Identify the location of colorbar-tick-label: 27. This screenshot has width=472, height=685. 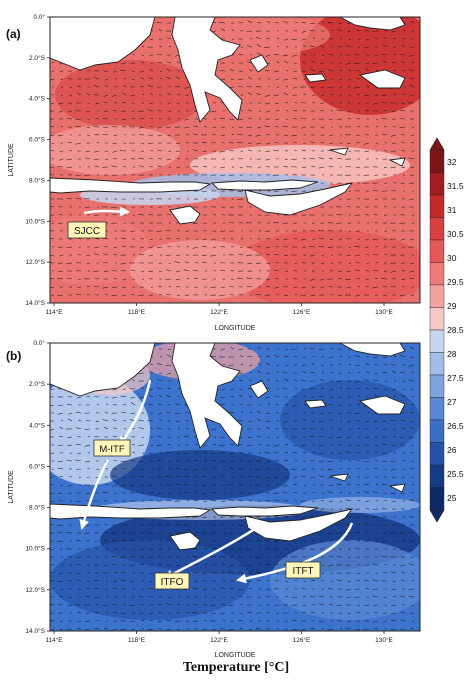
(452, 402).